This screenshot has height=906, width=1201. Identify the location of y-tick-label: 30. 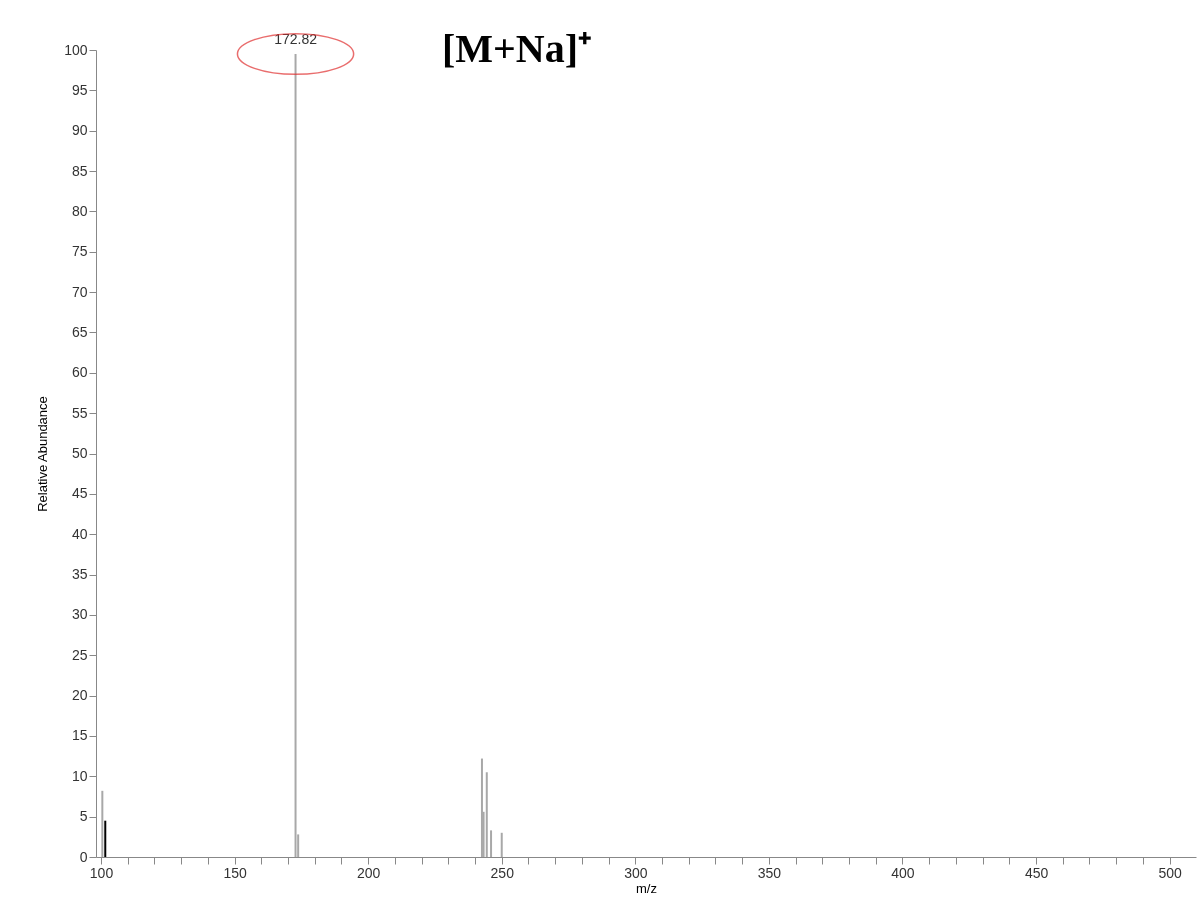
(79, 614).